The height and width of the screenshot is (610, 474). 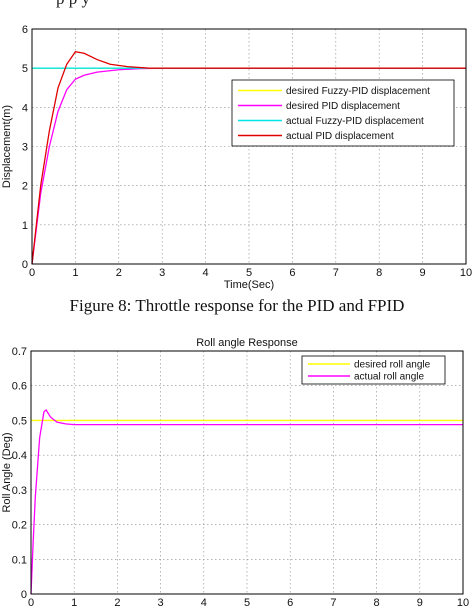 I want to click on y-tick-label: 0.4, so click(x=19, y=456).